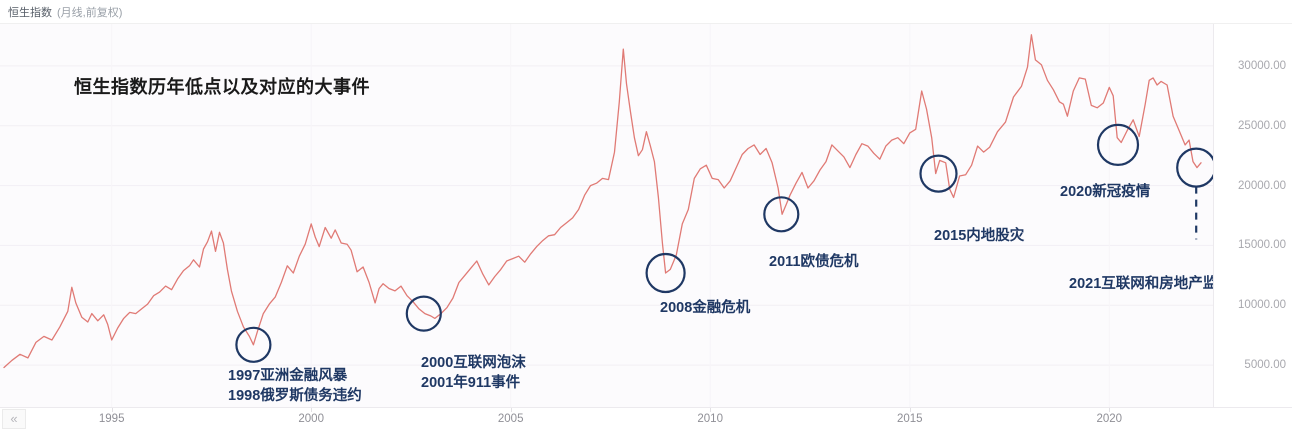  What do you see at coordinates (253, 344) in the screenshot?
I see `marker-1998-low` at bounding box center [253, 344].